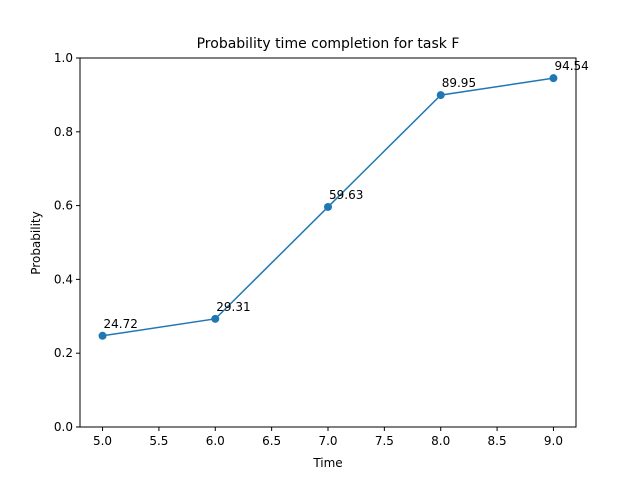 Image resolution: width=640 pixels, height=480 pixels. Describe the element at coordinates (158, 441) in the screenshot. I see `x-tick-label: 5.5` at that location.